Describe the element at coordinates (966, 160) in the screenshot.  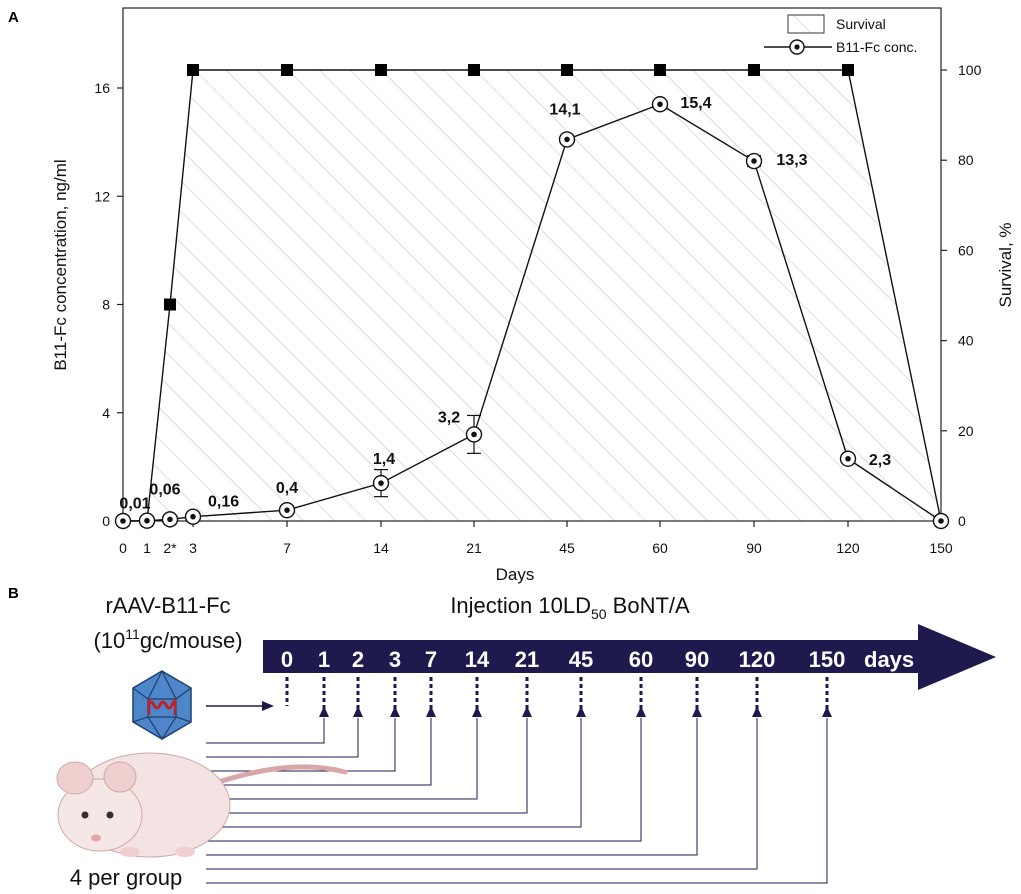
I see `right-tick-label: 80` at that location.